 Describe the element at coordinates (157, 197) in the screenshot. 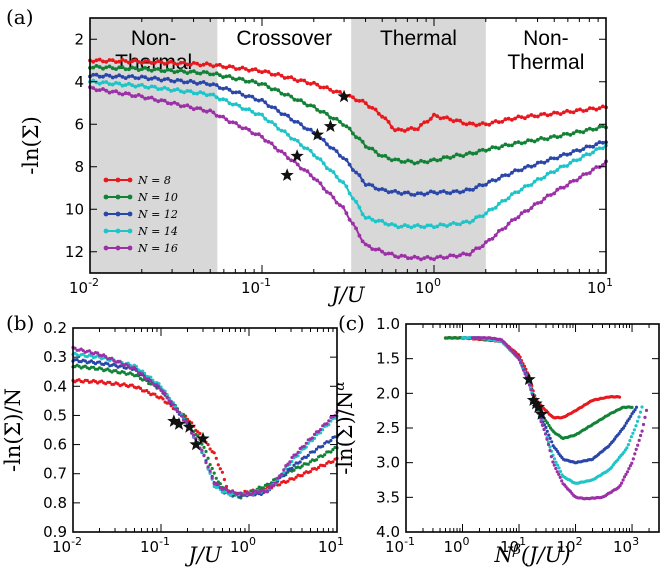

I see `legend-entry: N = 10` at that location.